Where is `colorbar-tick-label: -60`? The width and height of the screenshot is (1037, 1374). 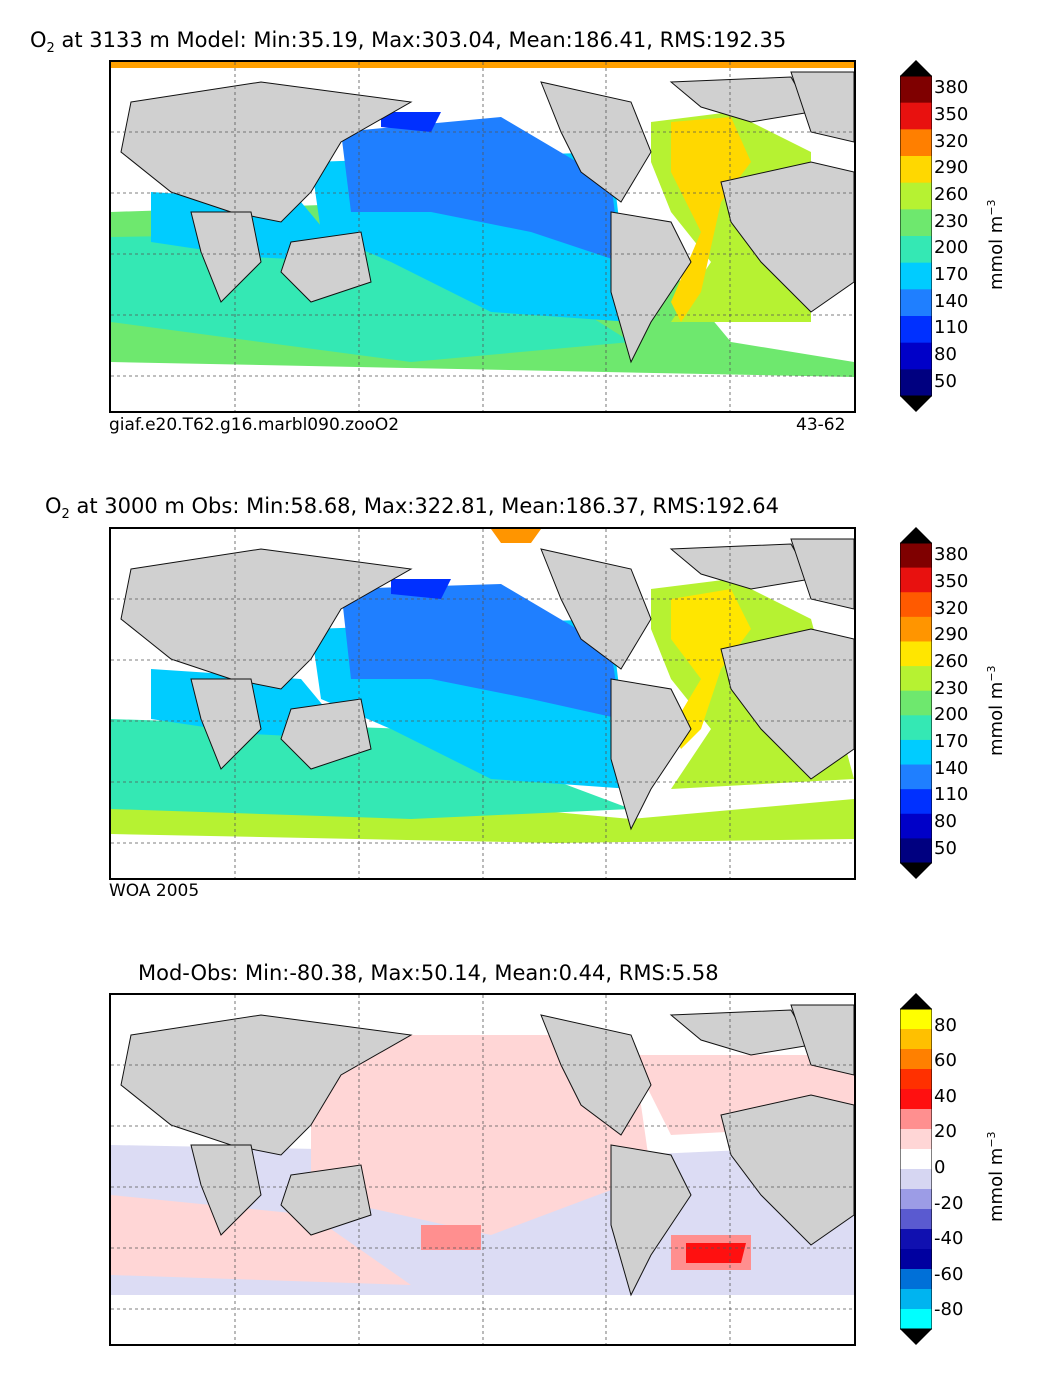
colorbar-tick-label: -60 is located at coordinates (949, 1274).